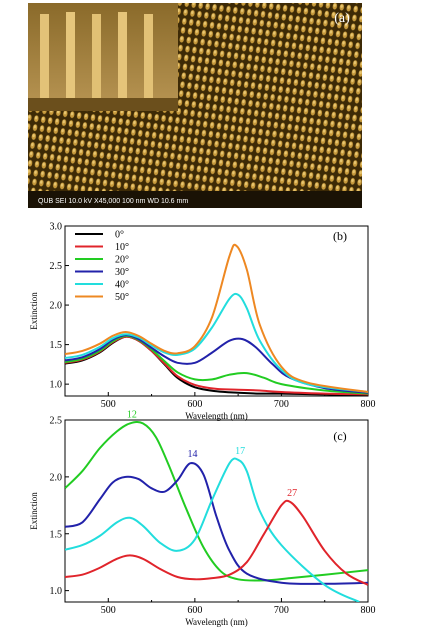 This screenshot has height=627, width=428. Describe the element at coordinates (103, 61) in the screenshot. I see `sem-inset-nanorods` at that location.